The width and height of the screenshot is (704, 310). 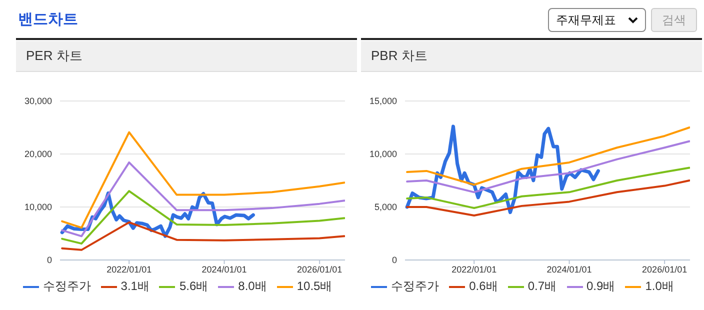 I want to click on chart-title: PBR 차트, so click(x=531, y=56).